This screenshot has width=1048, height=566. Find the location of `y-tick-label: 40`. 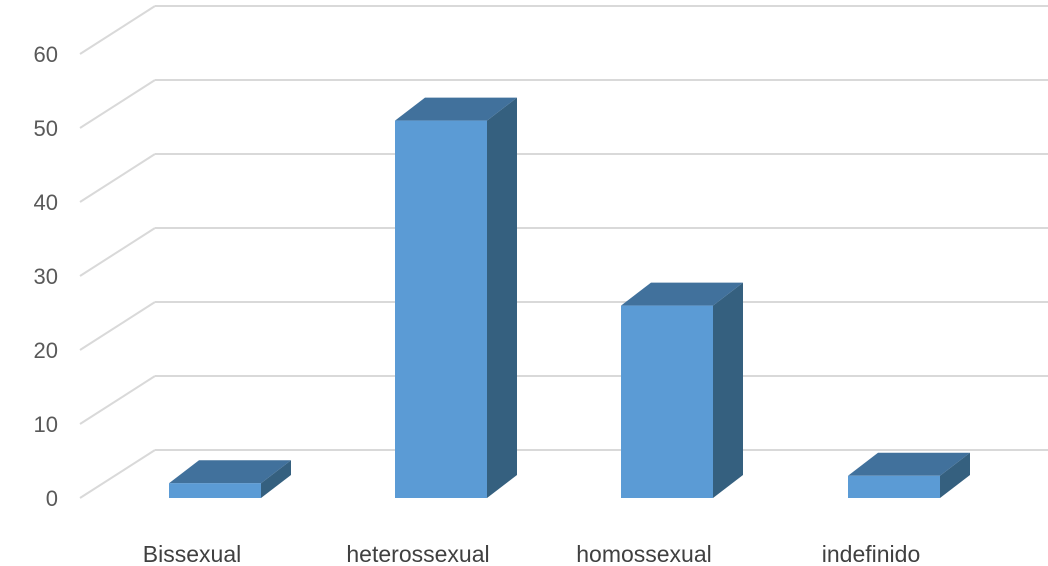

y-tick-label: 40 is located at coordinates (46, 202).